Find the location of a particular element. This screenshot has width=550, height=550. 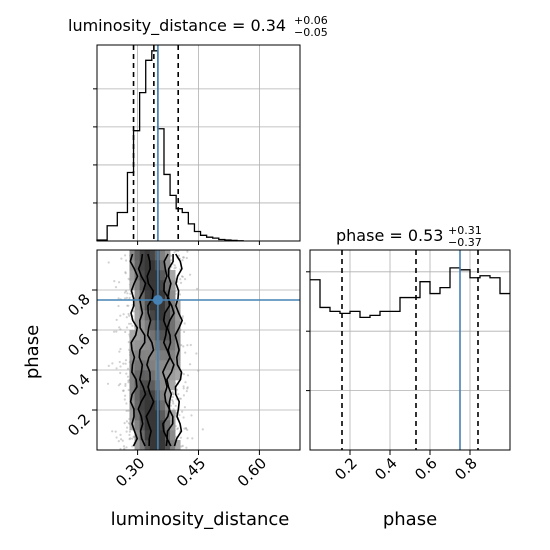

scatter-xtick-label: 0.45 is located at coordinates (191, 472).